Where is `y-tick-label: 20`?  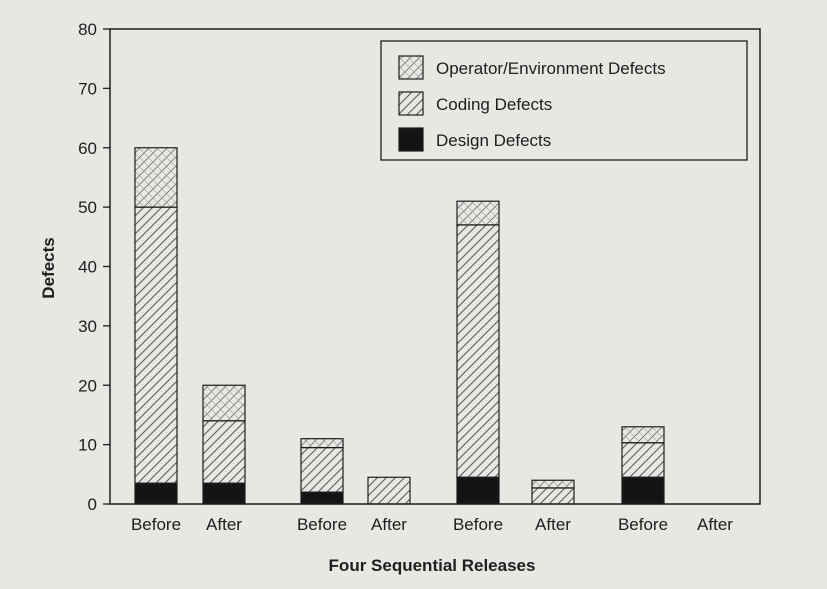
y-tick-label: 20 is located at coordinates (87, 385).